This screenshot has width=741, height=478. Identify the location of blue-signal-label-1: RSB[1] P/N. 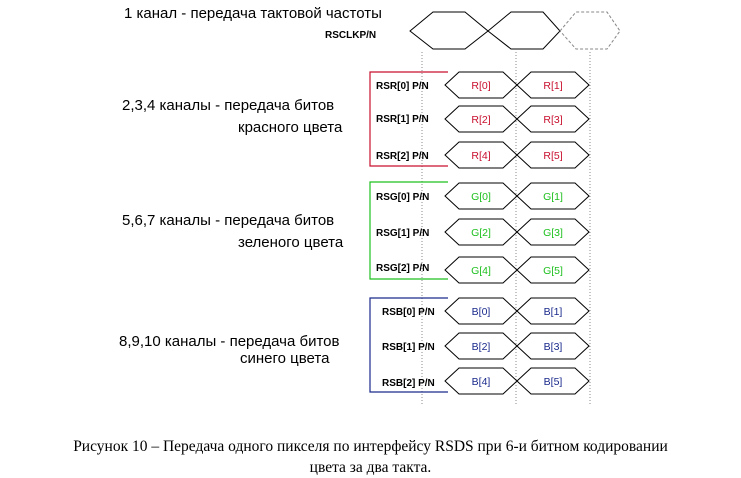
(408, 347).